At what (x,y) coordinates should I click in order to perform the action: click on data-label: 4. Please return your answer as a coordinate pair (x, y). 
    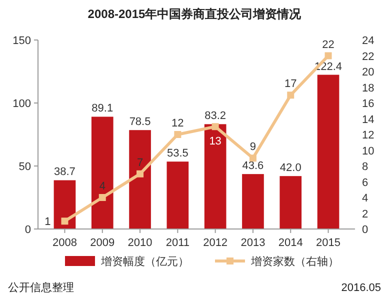
    Looking at the image, I should click on (102, 186).